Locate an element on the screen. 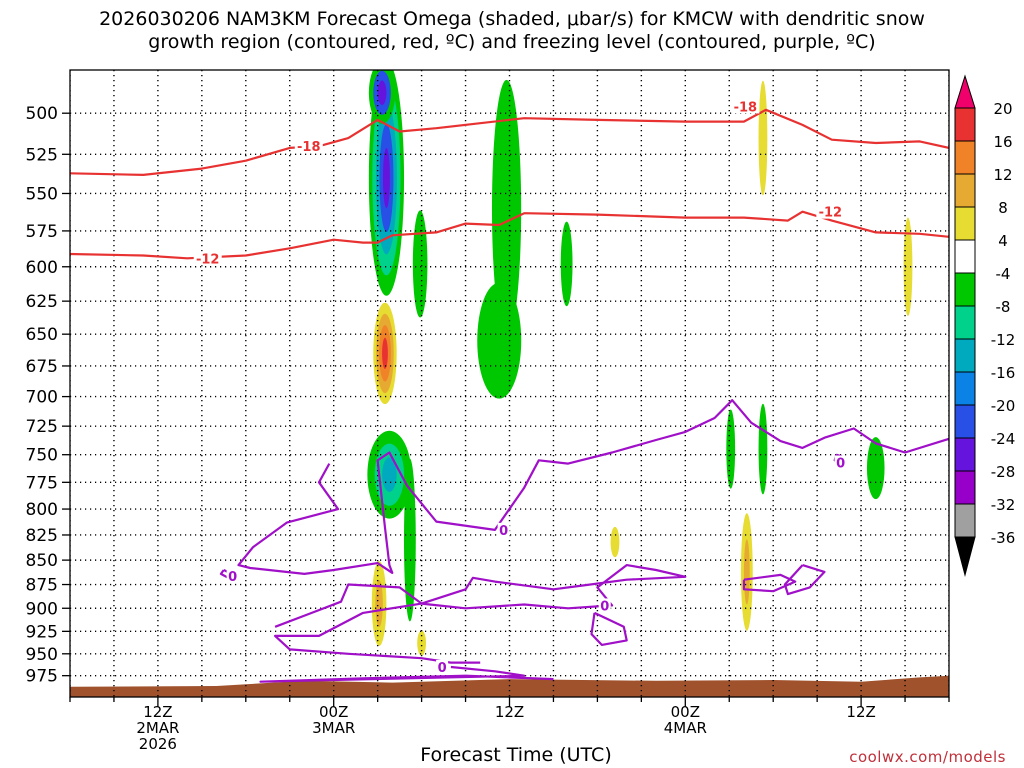  freezing-label-2: 0 is located at coordinates (840, 464).